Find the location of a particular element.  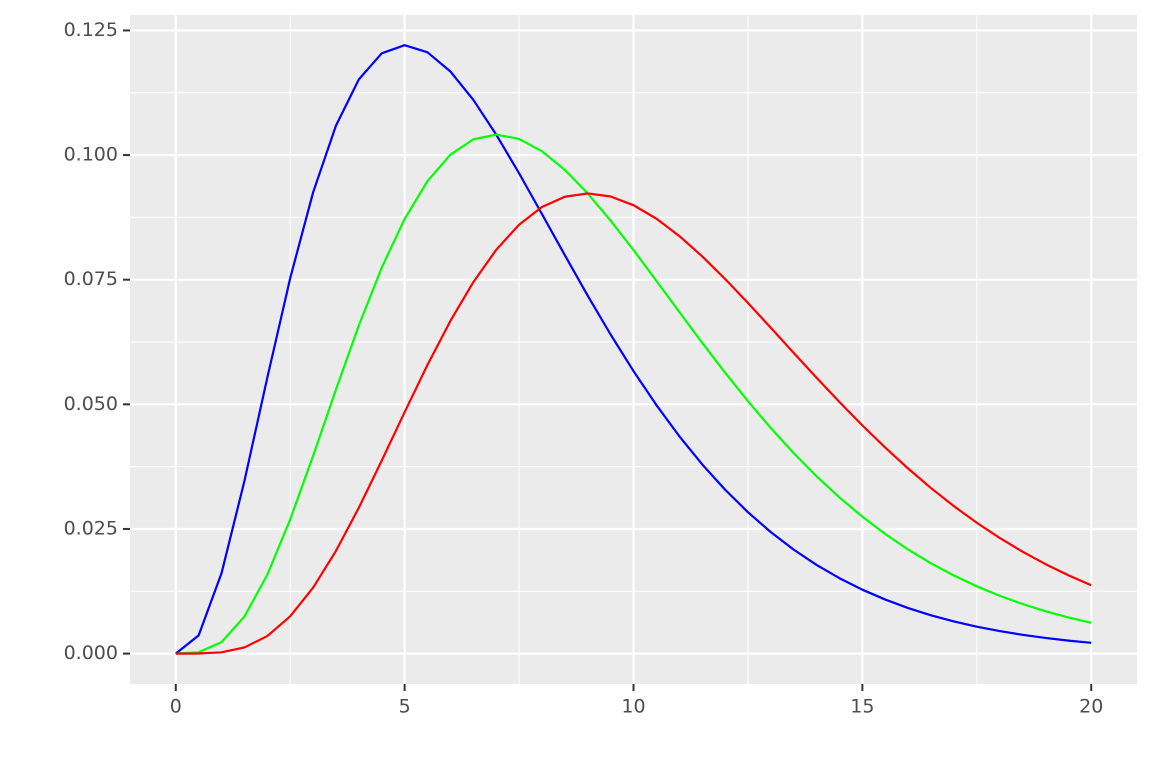

x-tick-label: 5 is located at coordinates (405, 707).